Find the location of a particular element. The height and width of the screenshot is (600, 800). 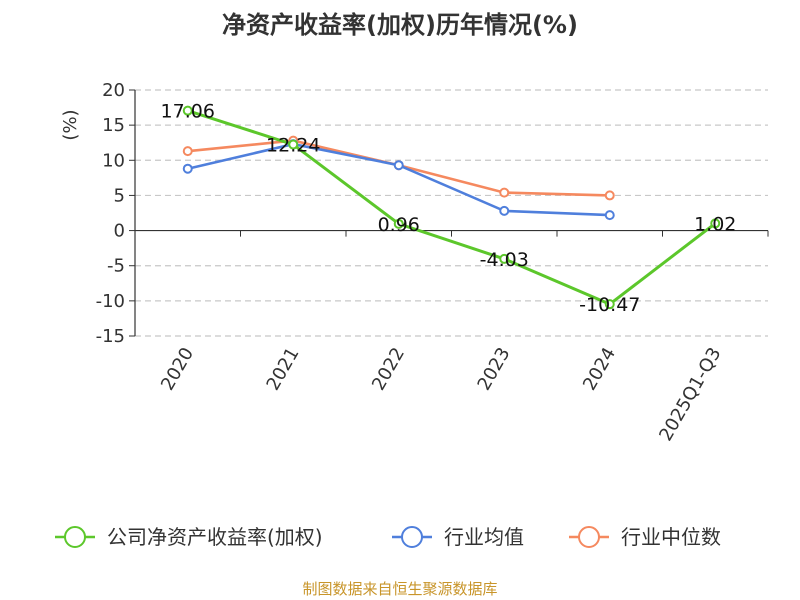

y-tick-label: -15 is located at coordinates (110, 336).